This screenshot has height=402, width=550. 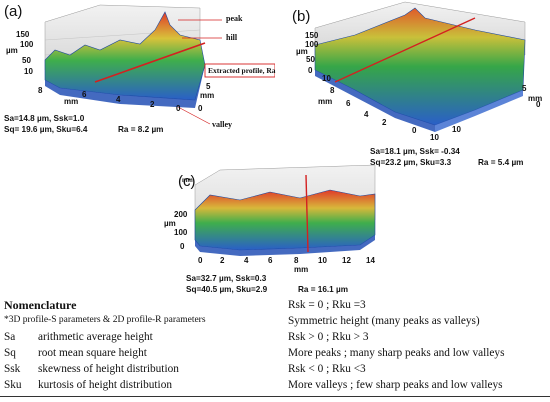 I want to click on nomenclature-title: Nomenclature, so click(x=40, y=305).